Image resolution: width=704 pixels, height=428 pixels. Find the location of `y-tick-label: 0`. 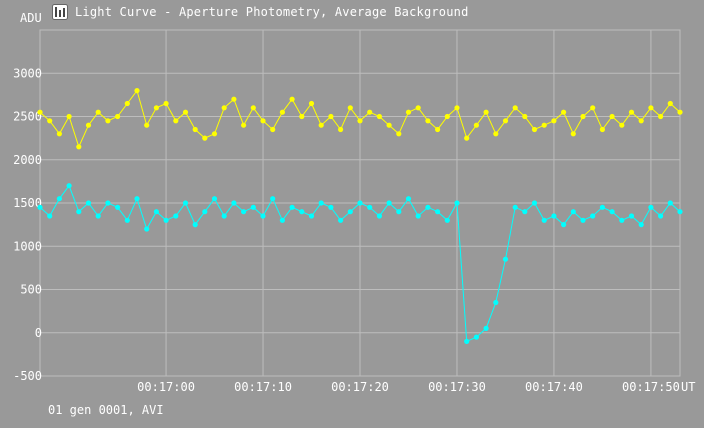

y-tick-label: 0 is located at coordinates (38, 333).